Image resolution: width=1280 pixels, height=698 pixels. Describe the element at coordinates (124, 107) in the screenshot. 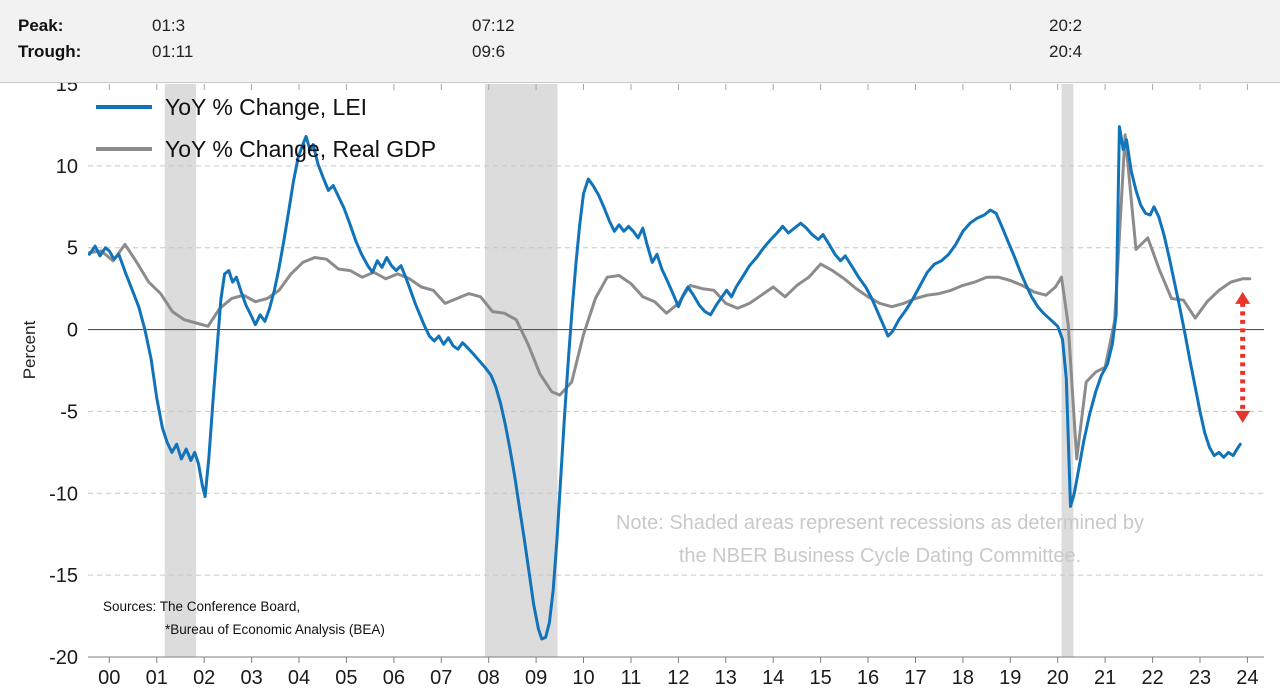

I see `lei-line-swatch` at that location.